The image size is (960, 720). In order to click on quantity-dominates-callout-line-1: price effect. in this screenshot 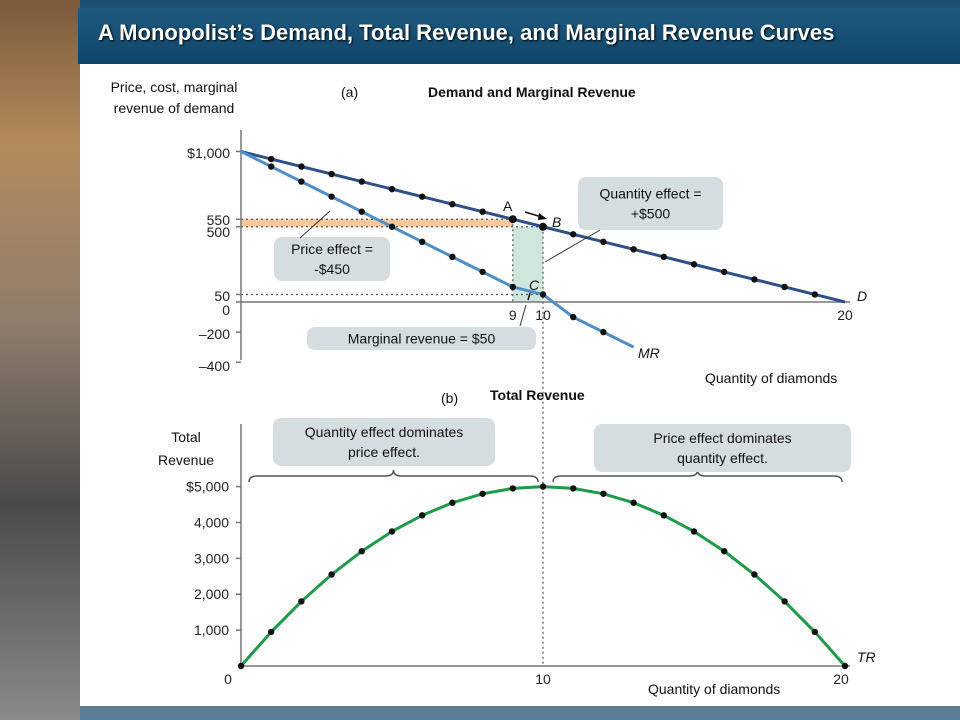, I will do `click(384, 452)`.